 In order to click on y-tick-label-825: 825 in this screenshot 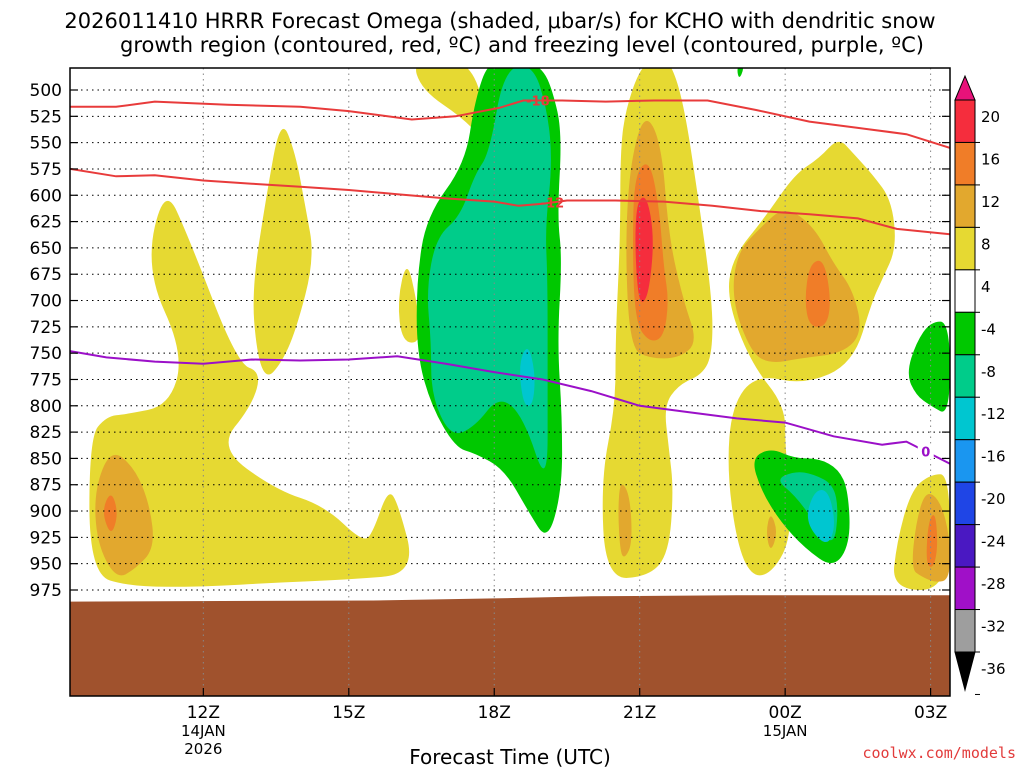, I will do `click(46, 433)`.